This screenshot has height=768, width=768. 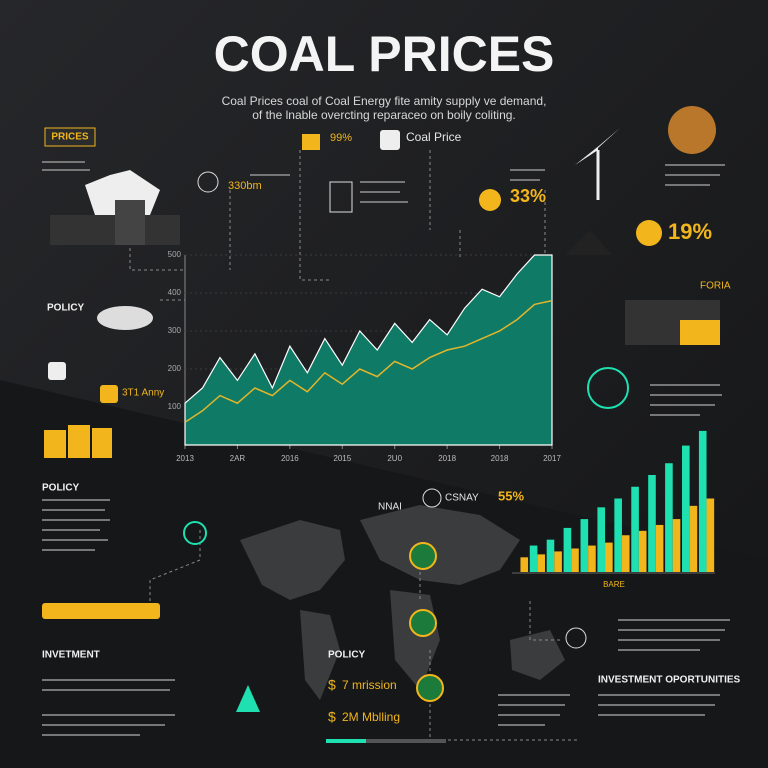 What do you see at coordinates (552, 458) in the screenshot?
I see `x-tick-label: 2017` at bounding box center [552, 458].